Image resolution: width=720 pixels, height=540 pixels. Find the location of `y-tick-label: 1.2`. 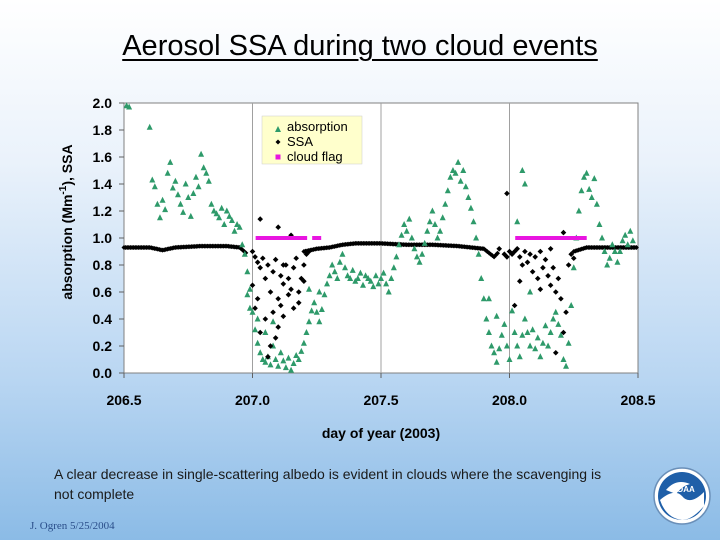

y-tick-label: 1.2 is located at coordinates (103, 211).